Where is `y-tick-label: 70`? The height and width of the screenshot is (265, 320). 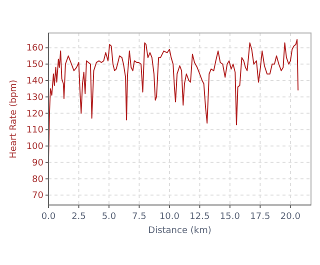
y-tick-label: 70 is located at coordinates (38, 196).